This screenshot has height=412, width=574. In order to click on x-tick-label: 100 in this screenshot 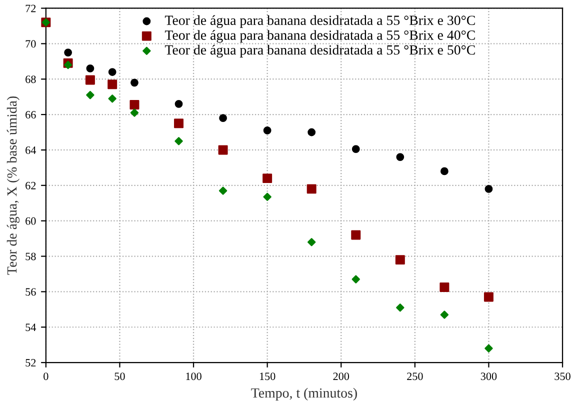, I will do `click(194, 376)`.